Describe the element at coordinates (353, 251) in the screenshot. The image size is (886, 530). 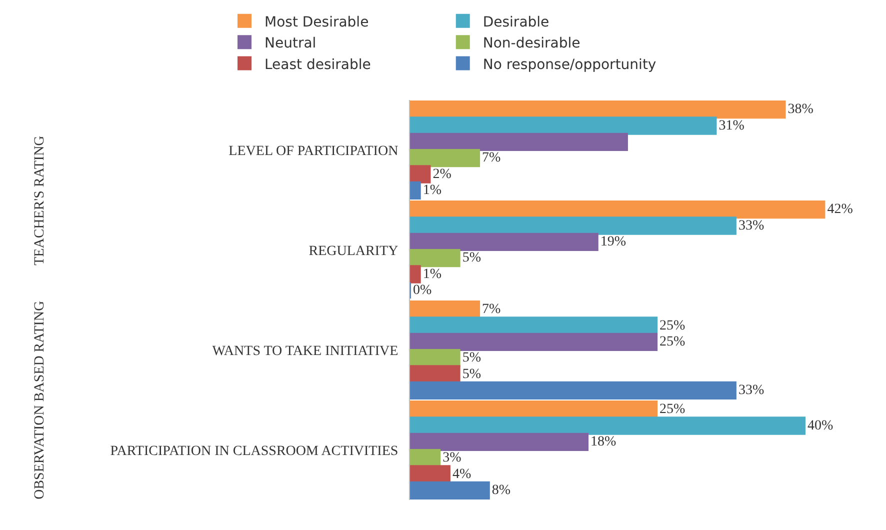
I see `y-tick-label: REGULARITY` at that location.